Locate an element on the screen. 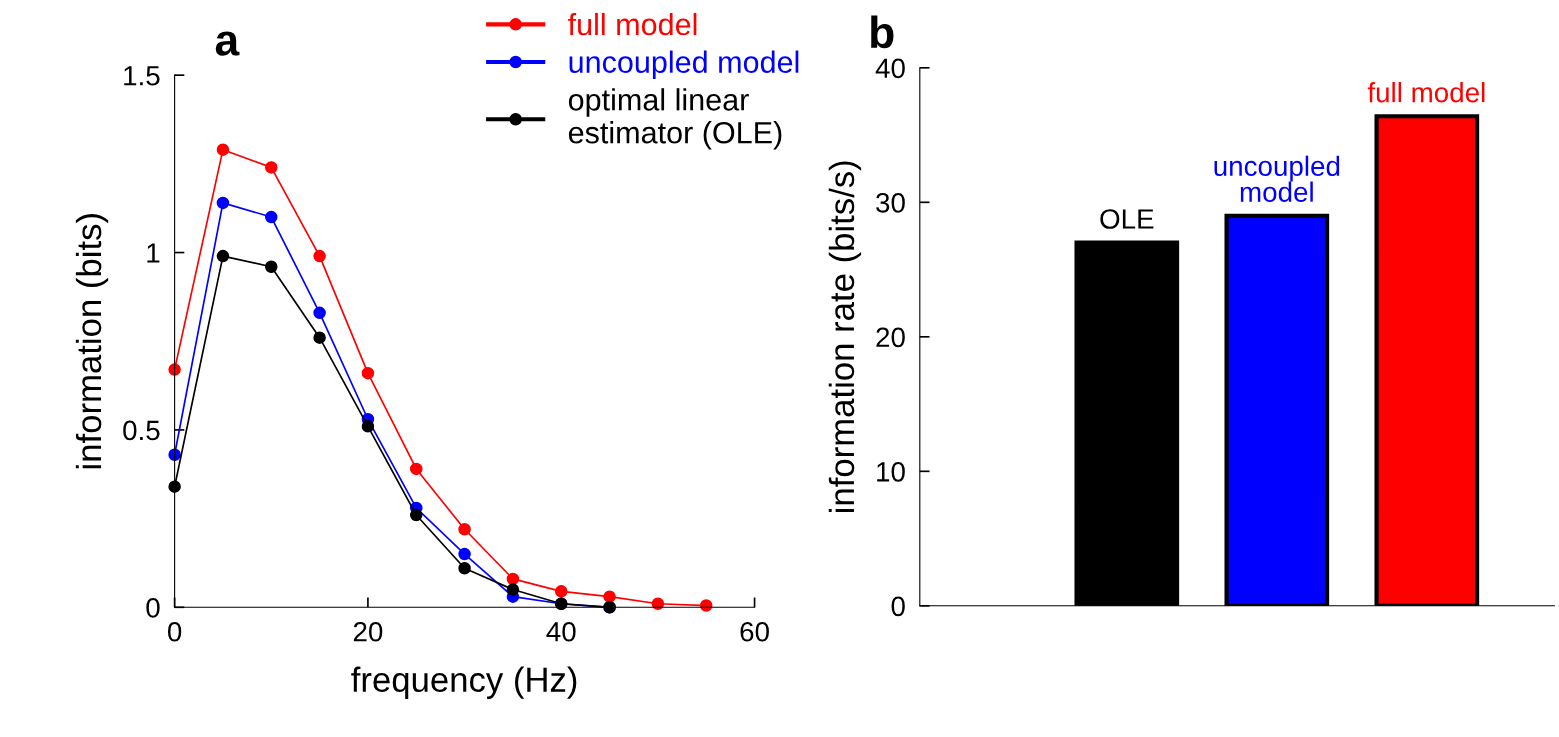  x-axis-title: frequency (Hz) is located at coordinates (464, 682).